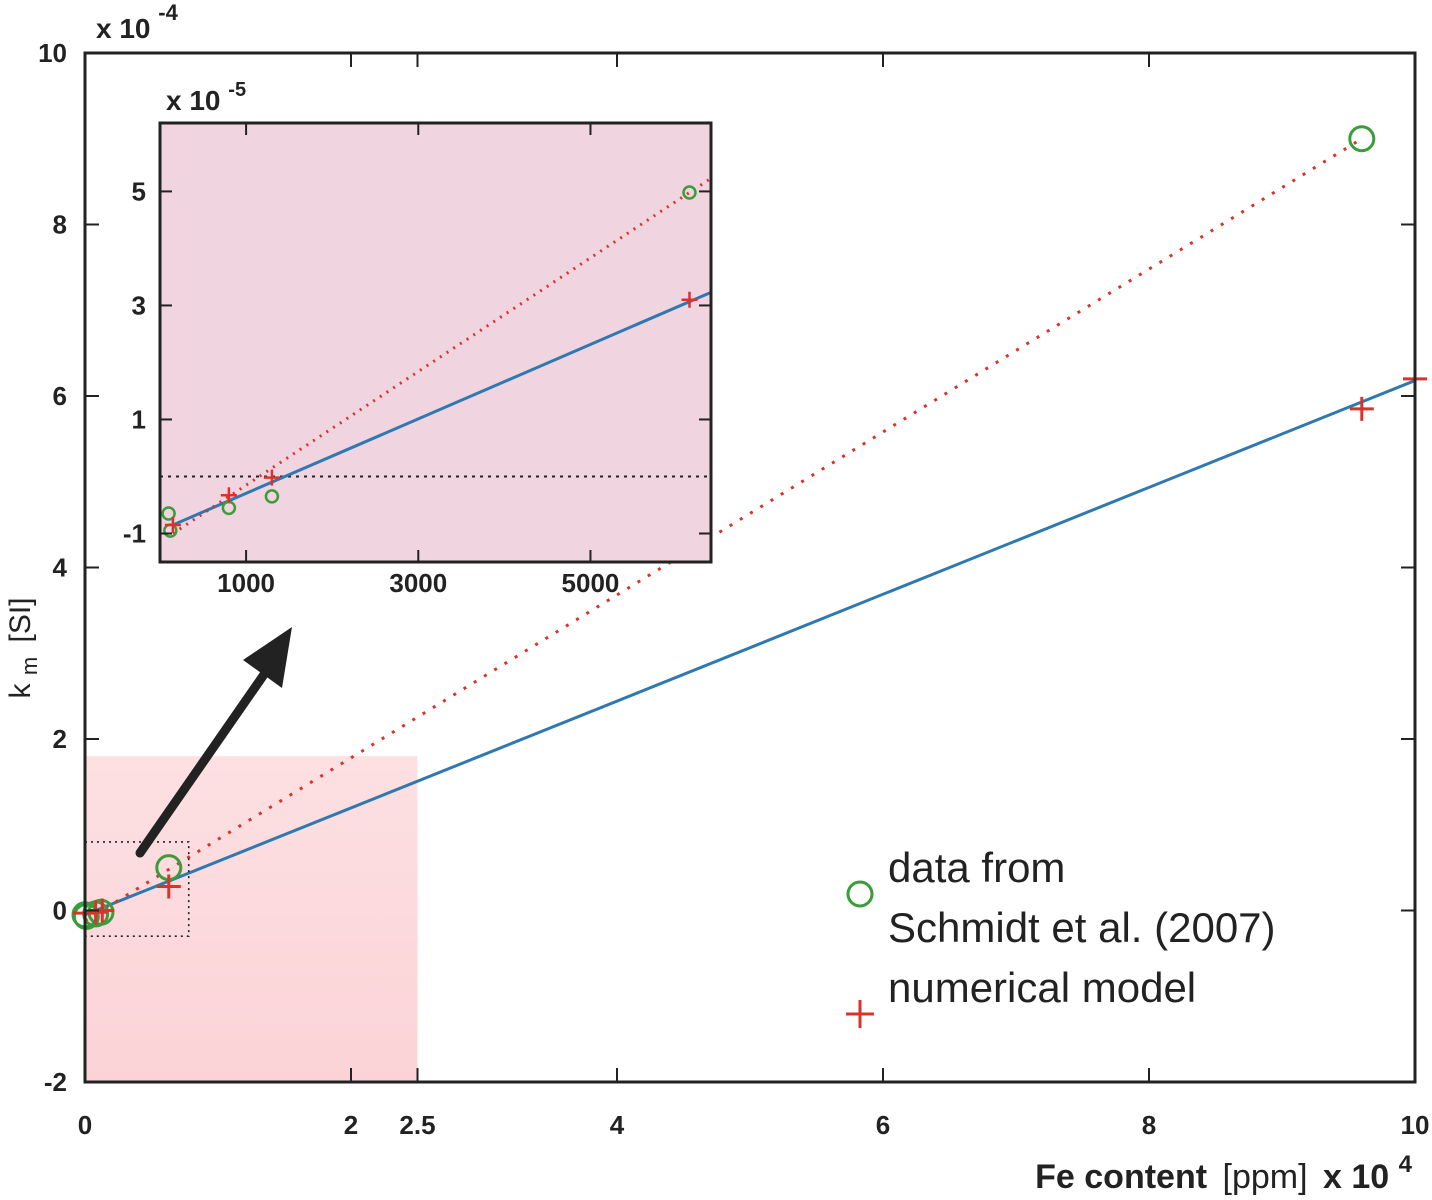 Image resolution: width=1432 pixels, height=1200 pixels. Describe the element at coordinates (617, 1125) in the screenshot. I see `x-tick-label: 4` at that location.